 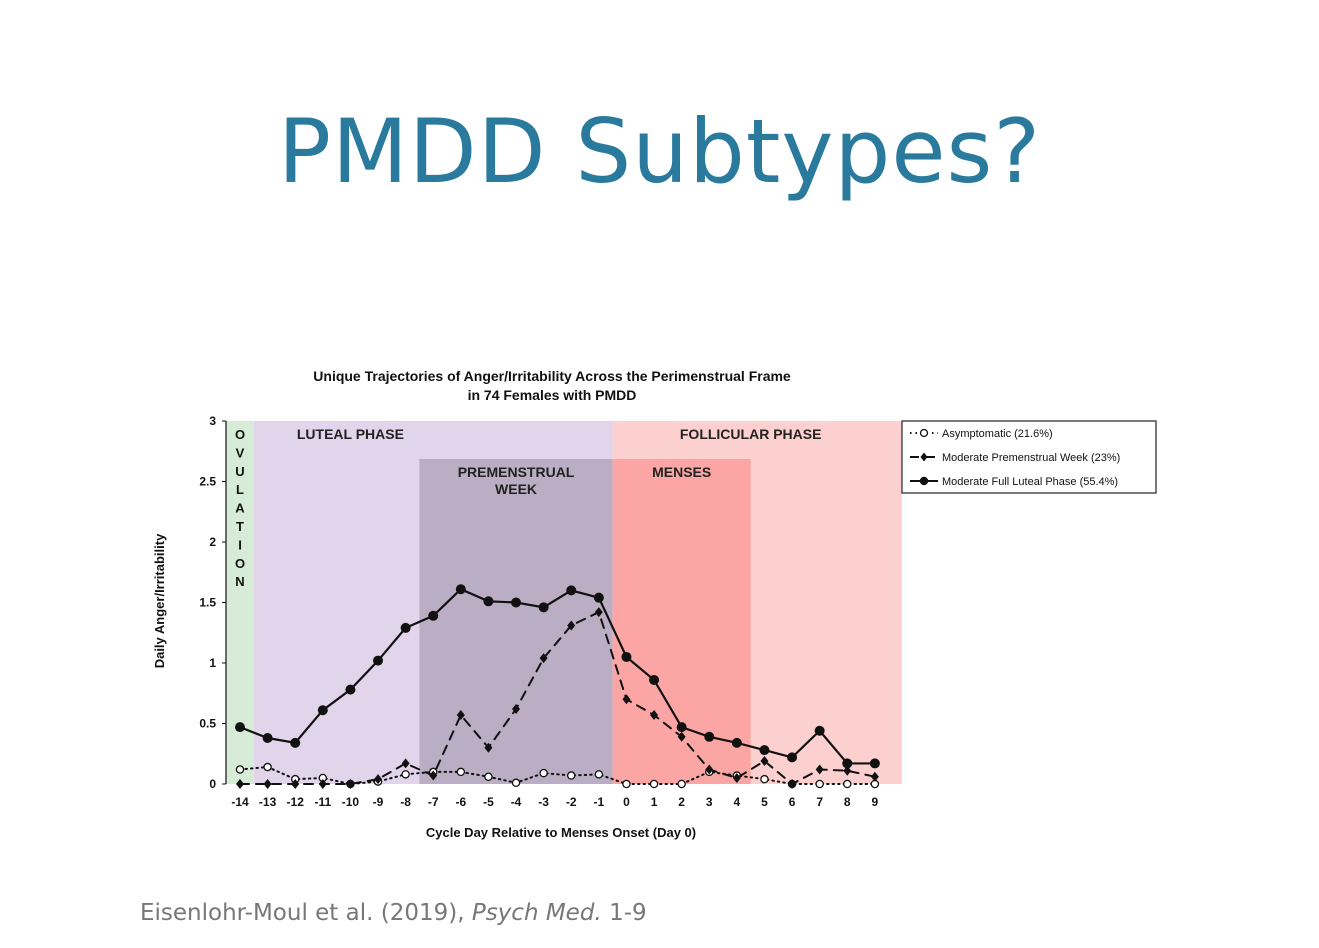 What do you see at coordinates (240, 526) in the screenshot?
I see `ovulation-letter-5: T` at bounding box center [240, 526].